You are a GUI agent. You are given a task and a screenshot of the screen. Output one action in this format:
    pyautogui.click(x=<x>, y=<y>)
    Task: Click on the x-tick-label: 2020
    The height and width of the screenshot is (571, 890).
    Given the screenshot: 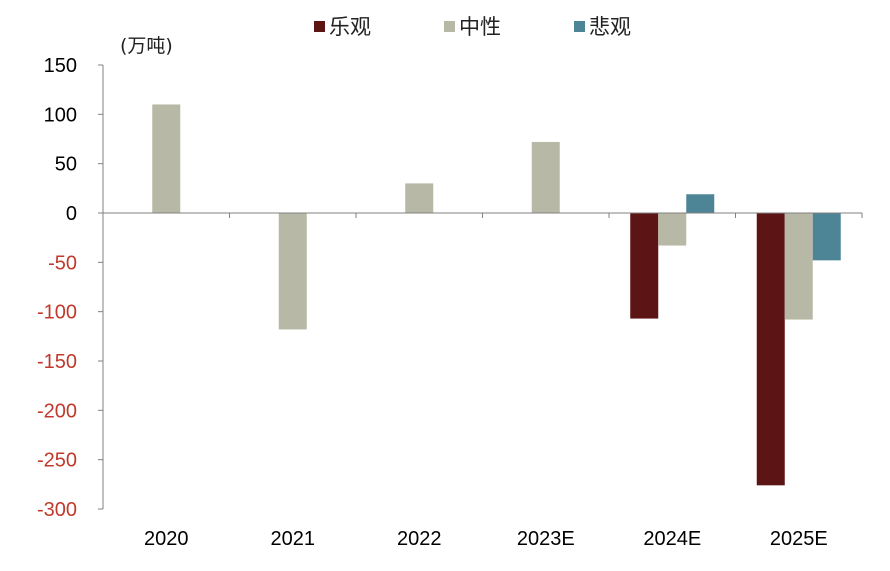 What is the action you would take?
    pyautogui.click(x=166, y=539)
    